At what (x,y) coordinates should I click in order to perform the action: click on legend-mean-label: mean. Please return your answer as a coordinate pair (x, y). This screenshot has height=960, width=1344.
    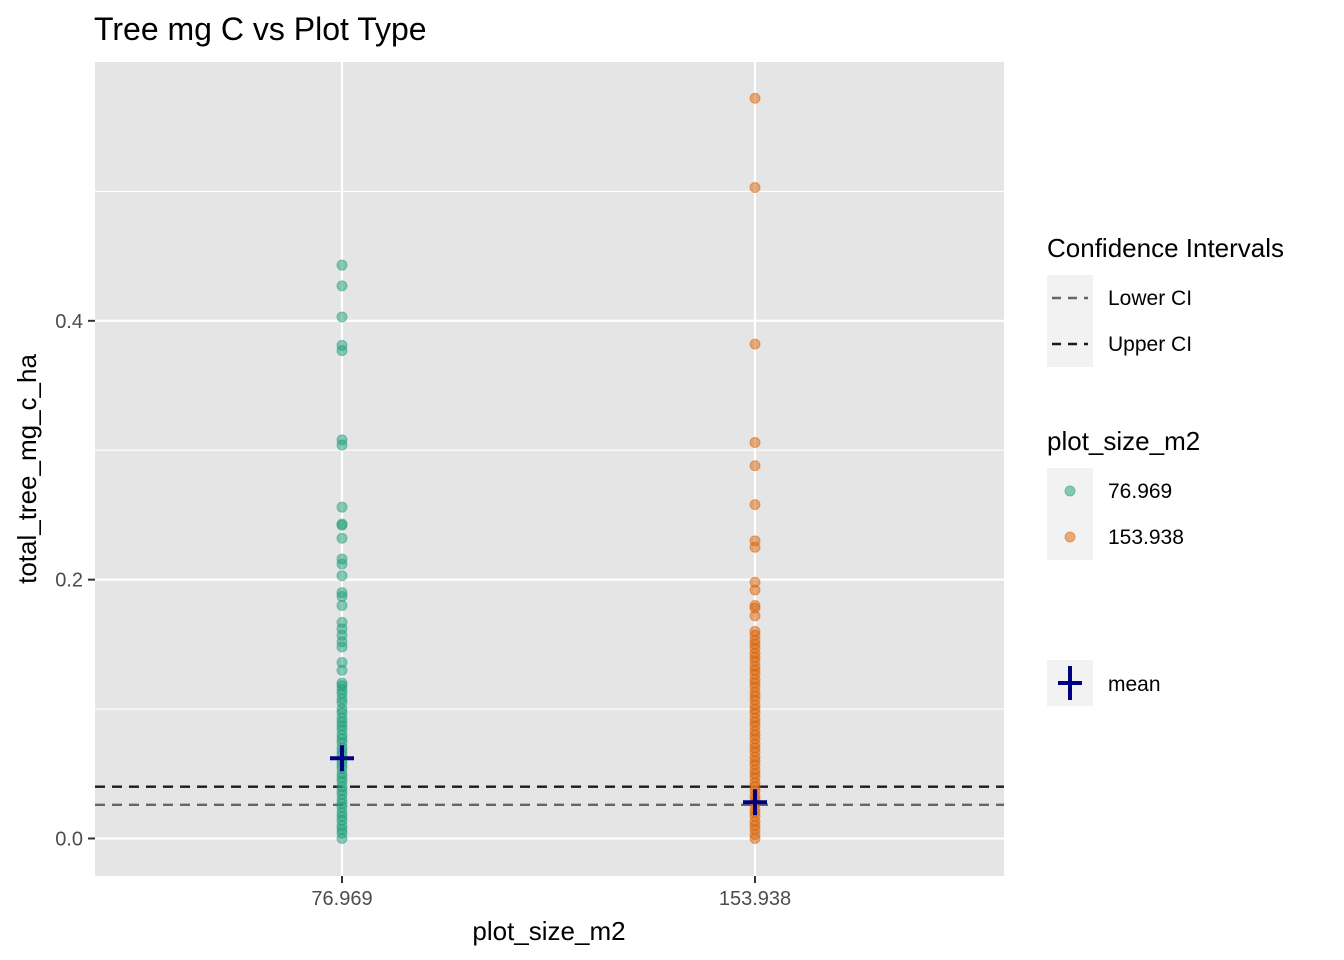
    Looking at the image, I should click on (1134, 684).